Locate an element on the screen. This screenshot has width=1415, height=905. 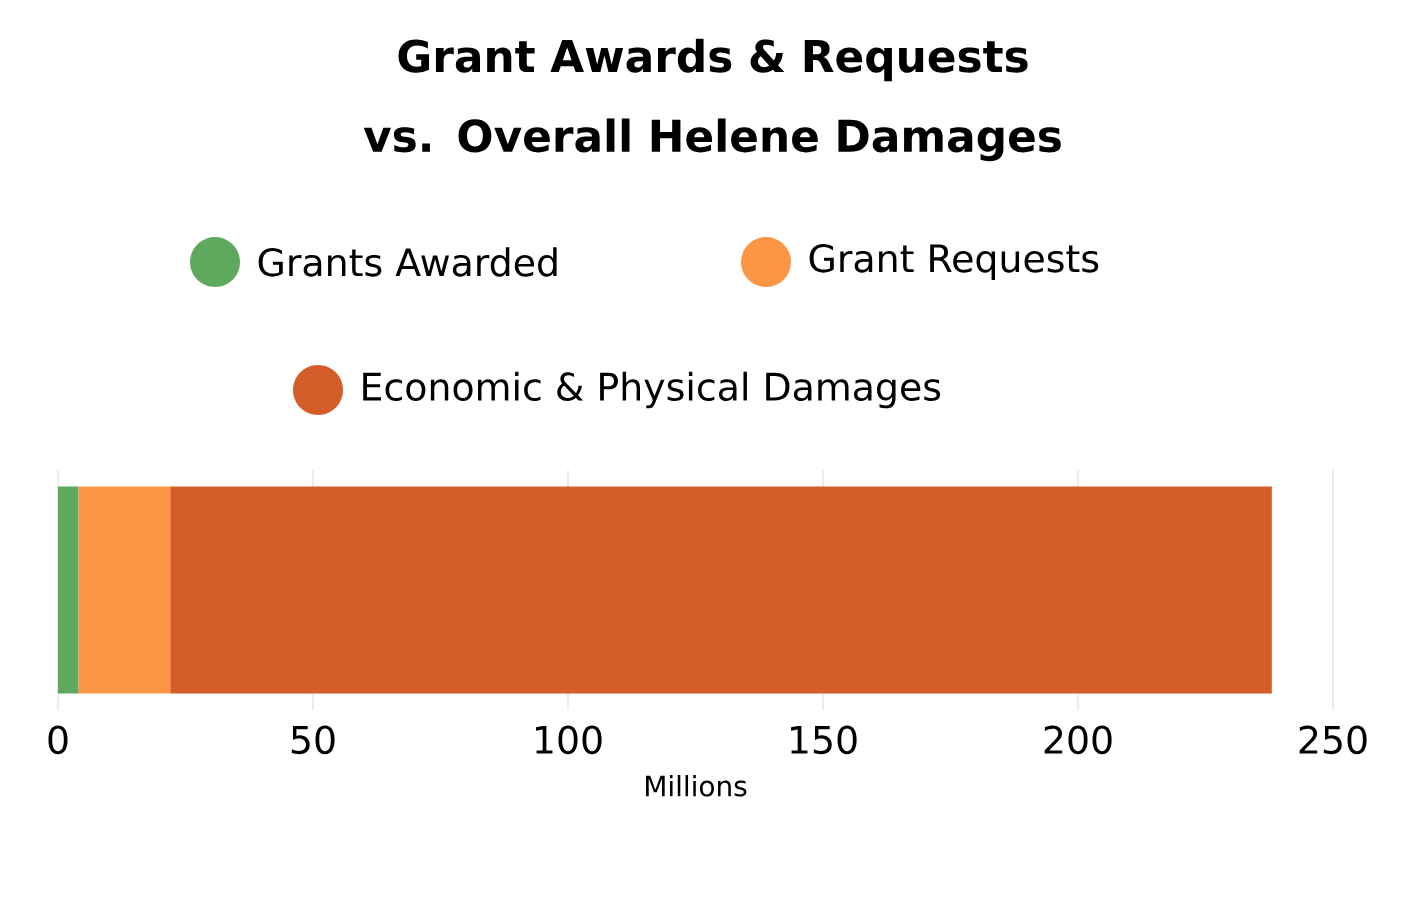
x-tick-label: 250 is located at coordinates (1333, 740).